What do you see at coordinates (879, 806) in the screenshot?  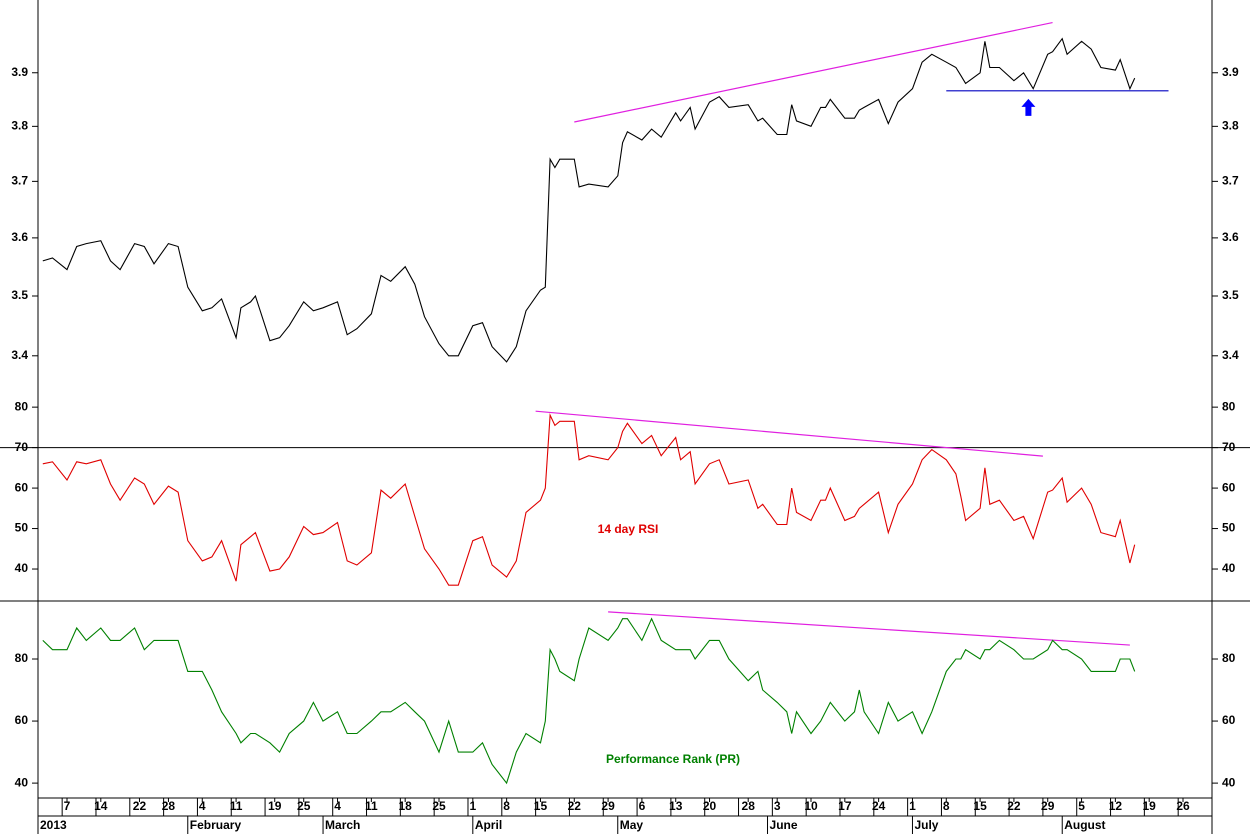 I see `x-tick-label: 24` at bounding box center [879, 806].